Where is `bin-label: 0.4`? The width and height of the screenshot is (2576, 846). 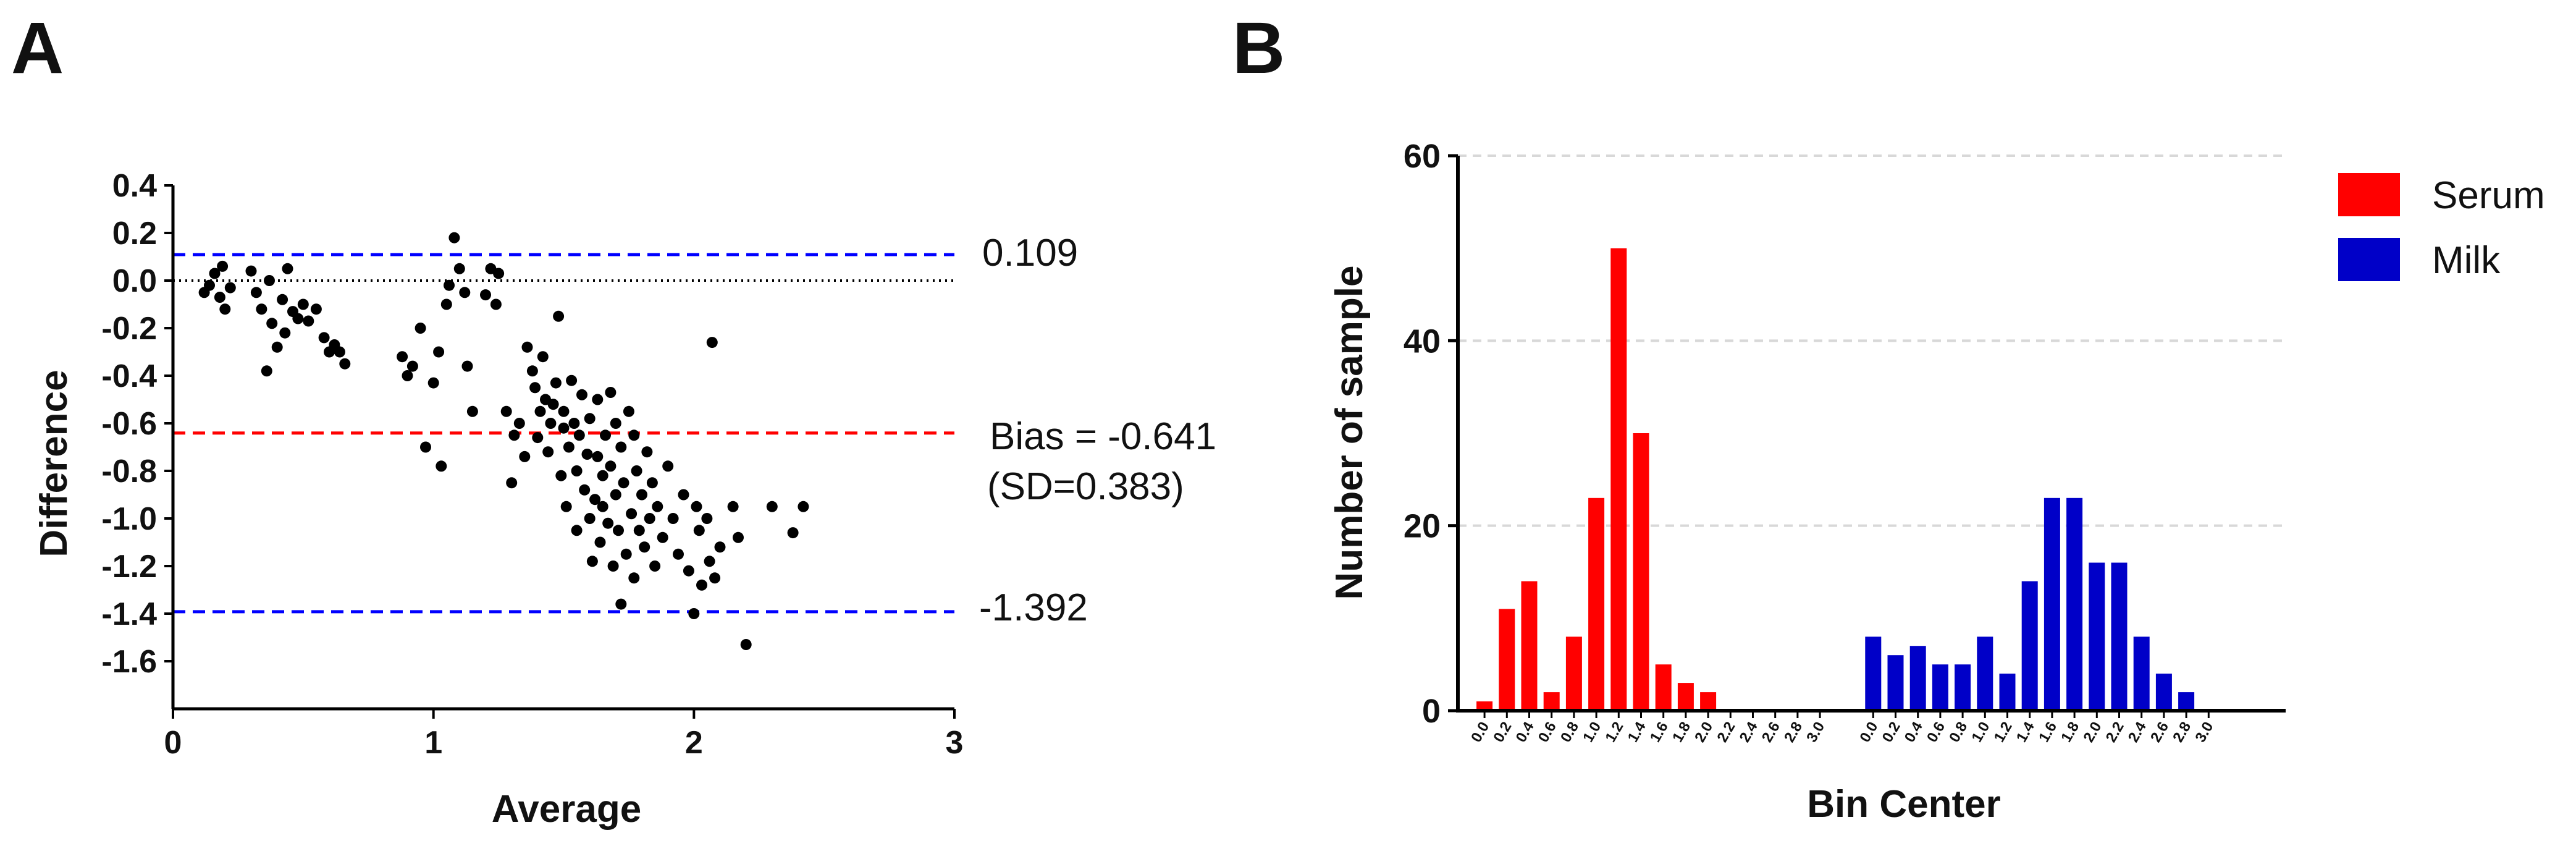 bin-label: 0.4 is located at coordinates (1525, 732).